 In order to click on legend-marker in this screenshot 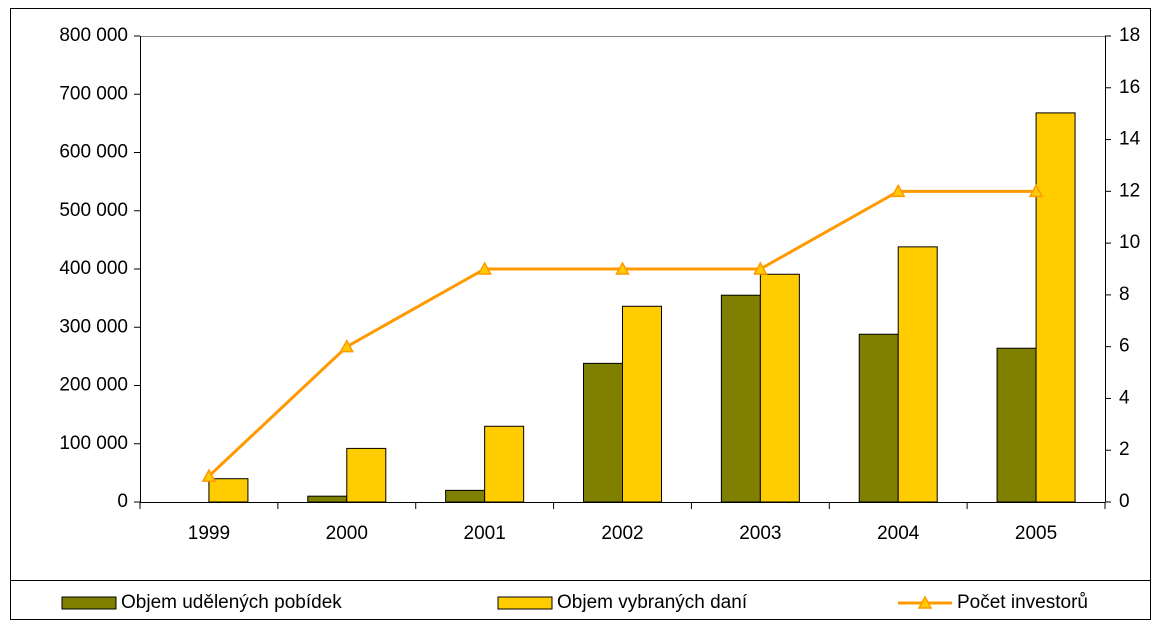, I will do `click(925, 602)`.